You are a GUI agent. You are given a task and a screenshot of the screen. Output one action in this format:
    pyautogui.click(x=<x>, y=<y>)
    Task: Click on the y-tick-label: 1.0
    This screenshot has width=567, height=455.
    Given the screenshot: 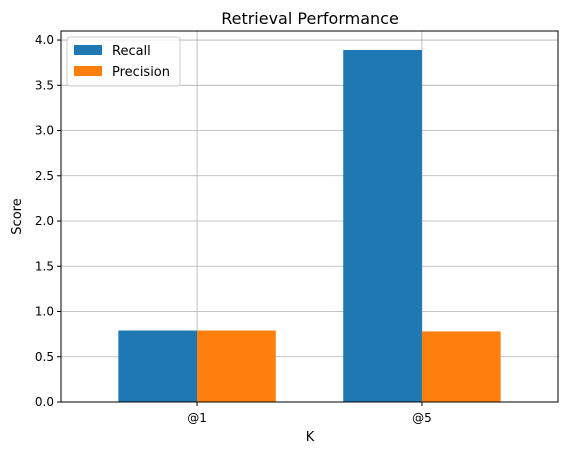 What is the action you would take?
    pyautogui.click(x=44, y=312)
    